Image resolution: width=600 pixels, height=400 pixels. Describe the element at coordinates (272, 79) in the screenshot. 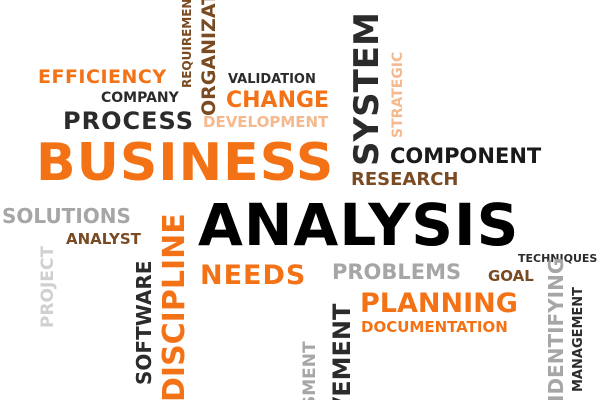

I see `word-validation: VALIDATION` at that location.